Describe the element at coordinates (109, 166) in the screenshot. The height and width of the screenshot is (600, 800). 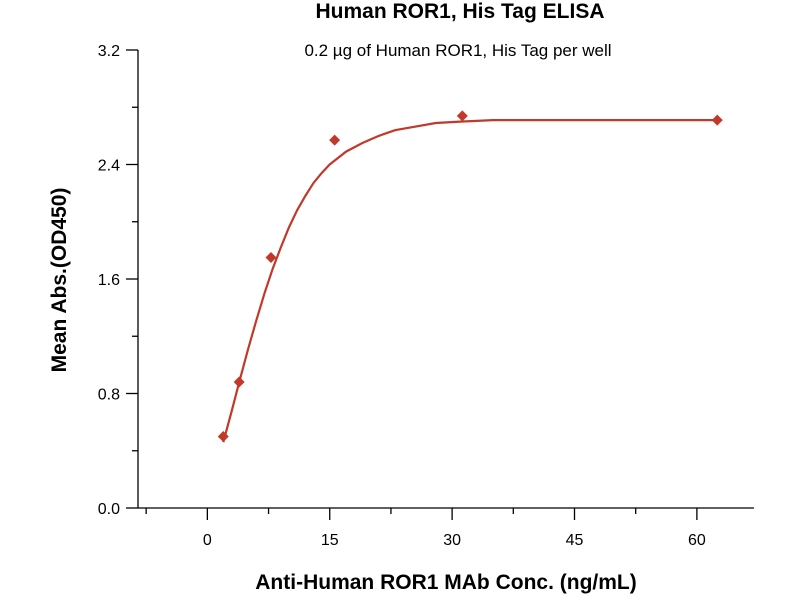
I see `y-tick-label: 2.4` at that location.